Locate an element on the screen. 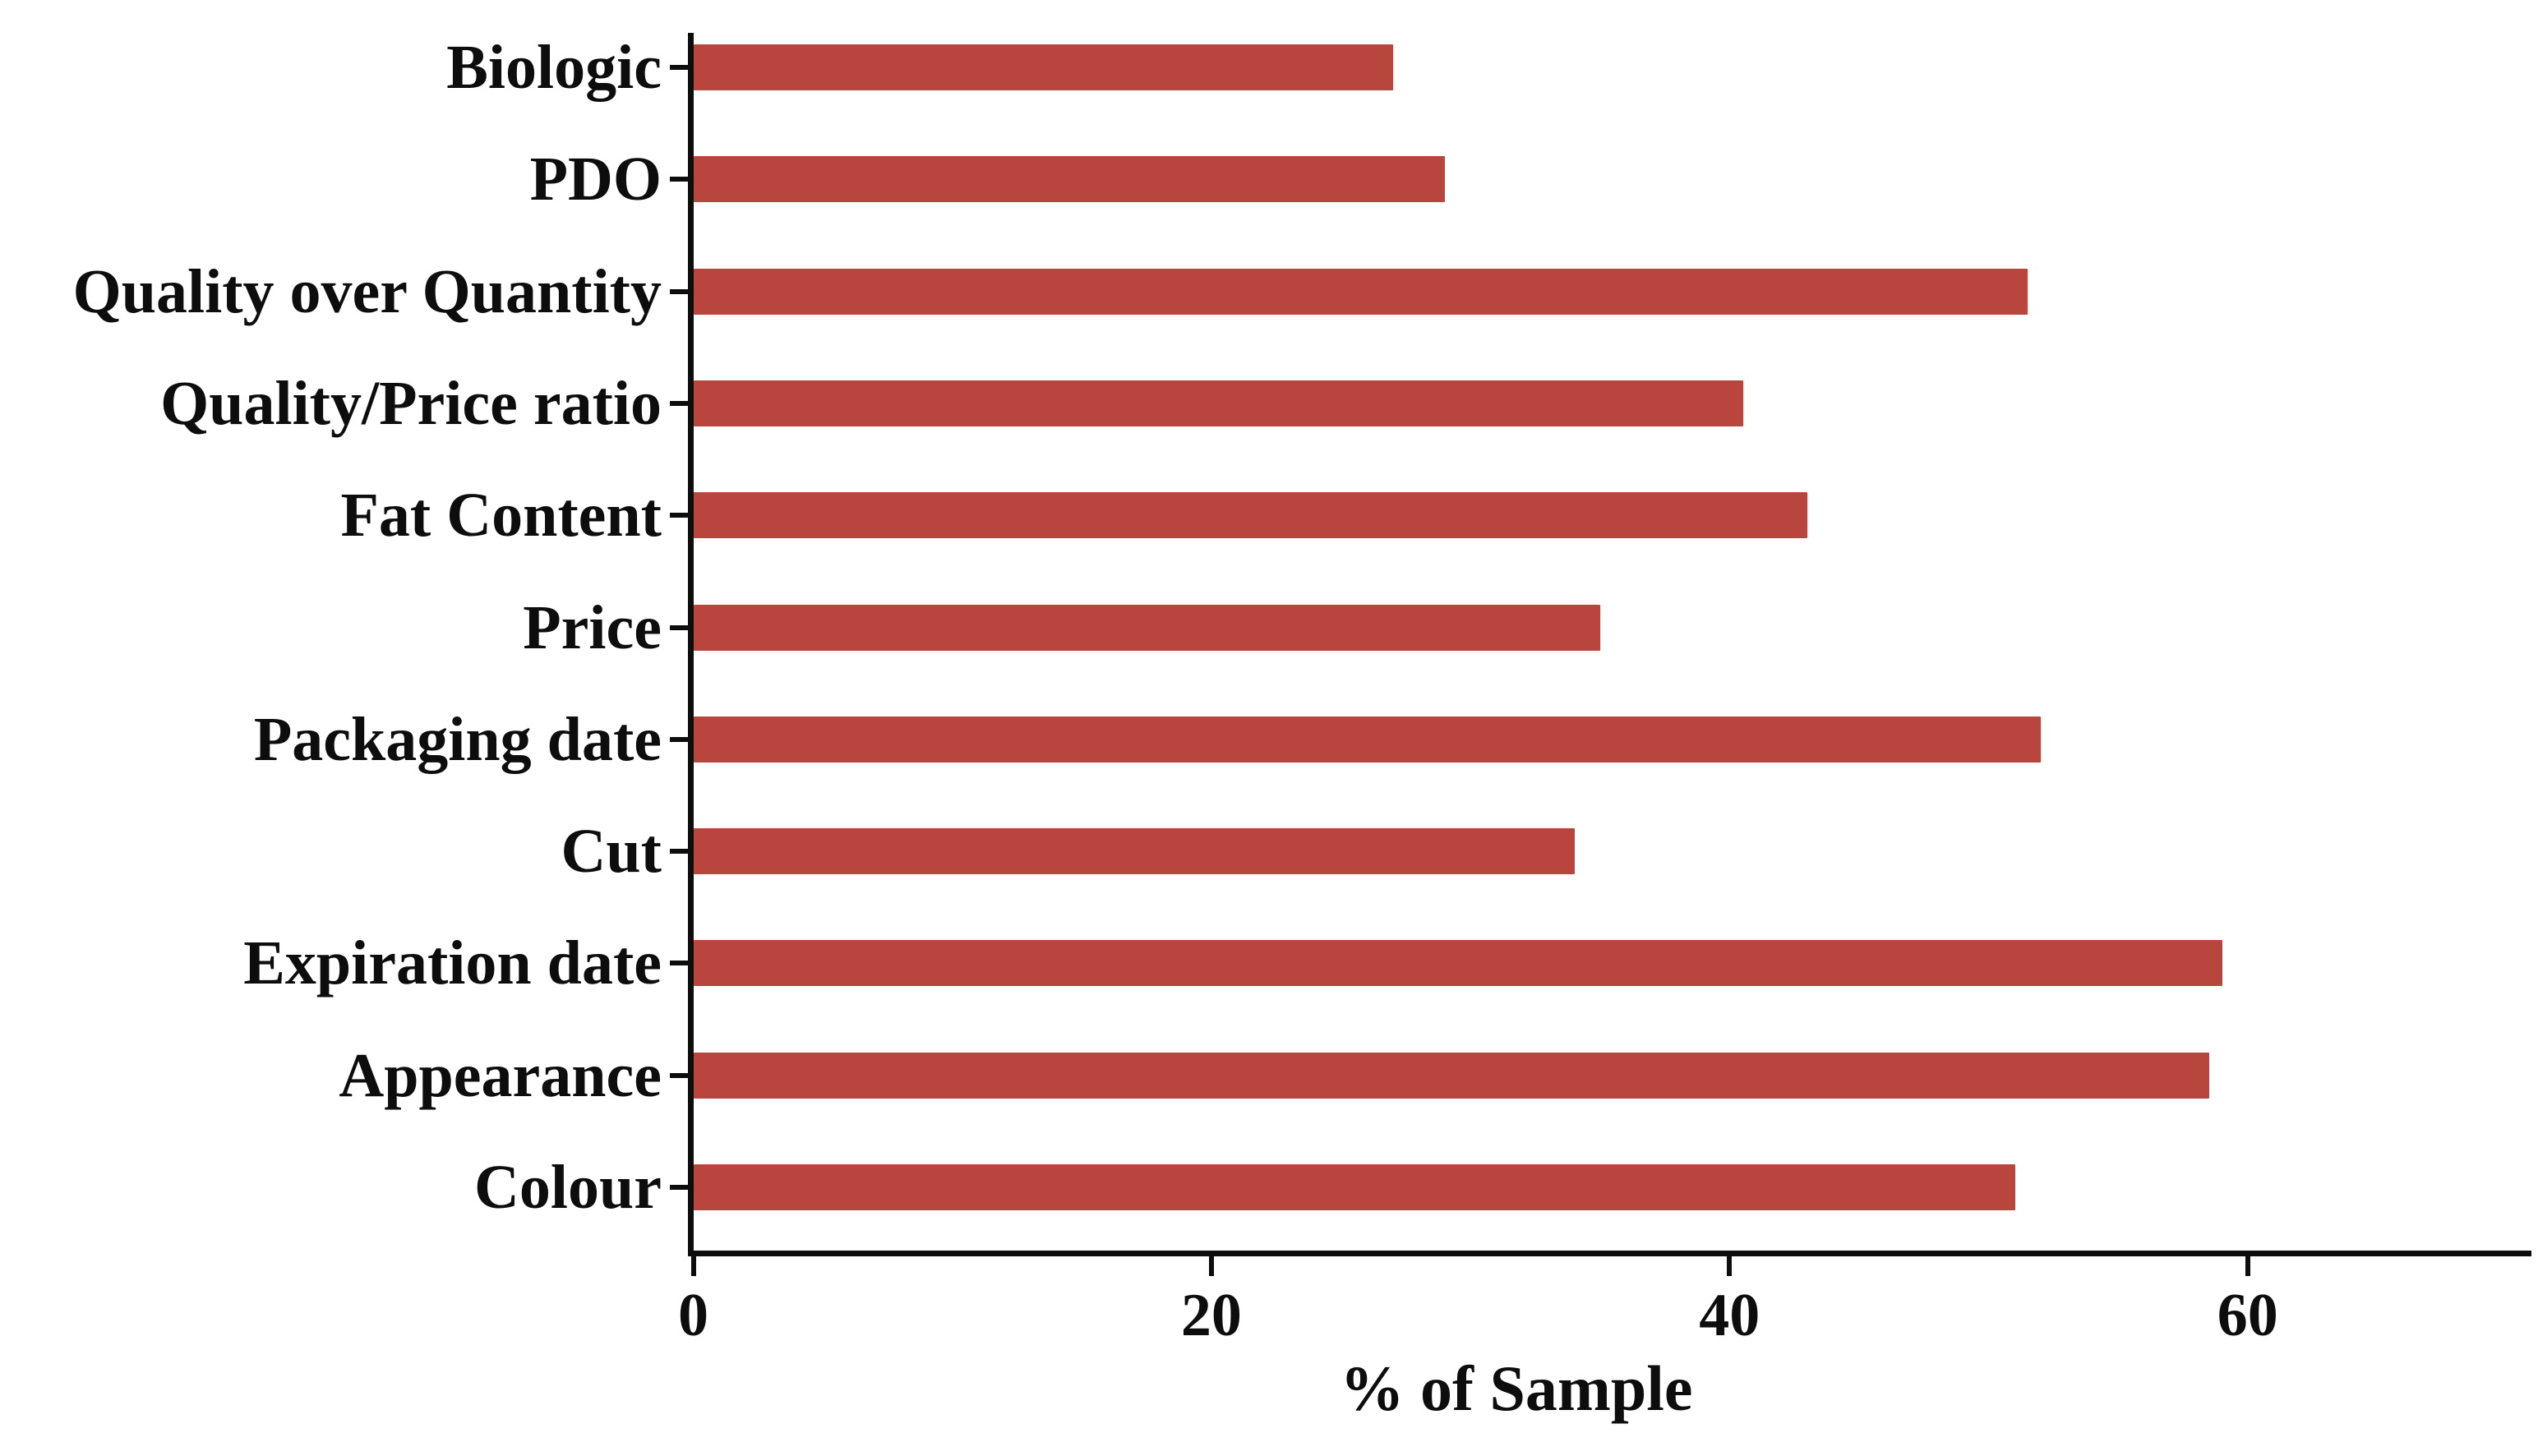  y-tick-price is located at coordinates (679, 627).